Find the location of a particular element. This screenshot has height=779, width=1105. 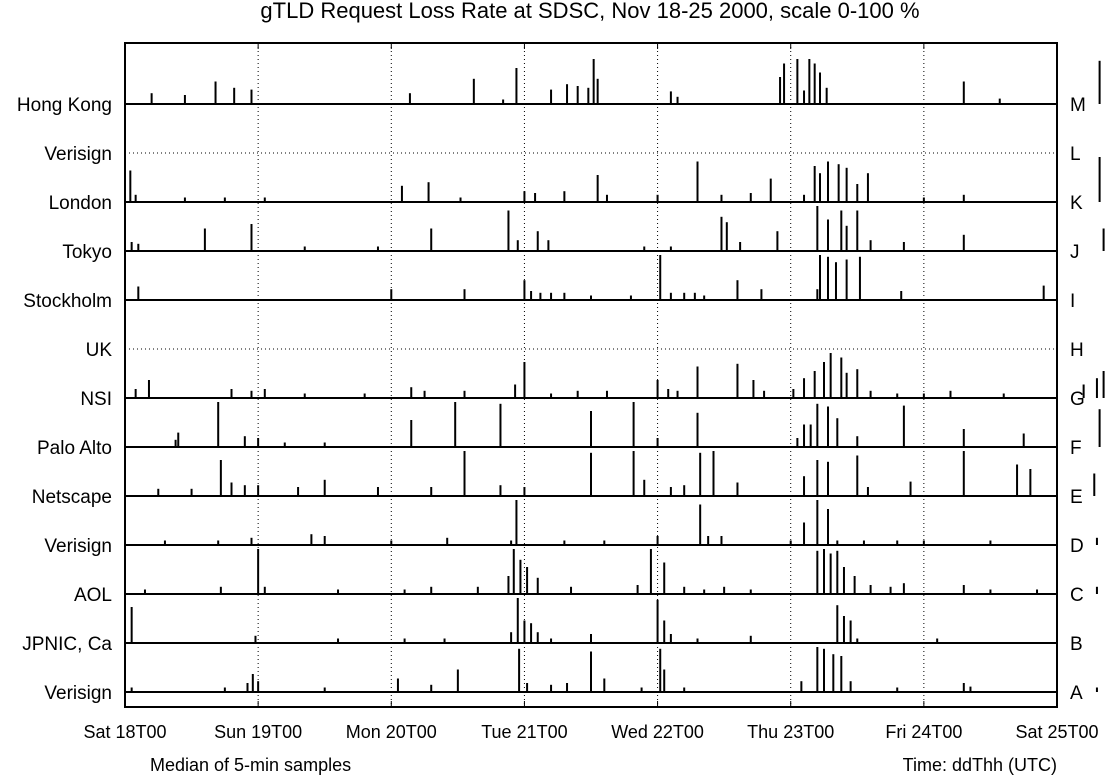

x-tick-label: Tue 21T00 is located at coordinates (524, 732).